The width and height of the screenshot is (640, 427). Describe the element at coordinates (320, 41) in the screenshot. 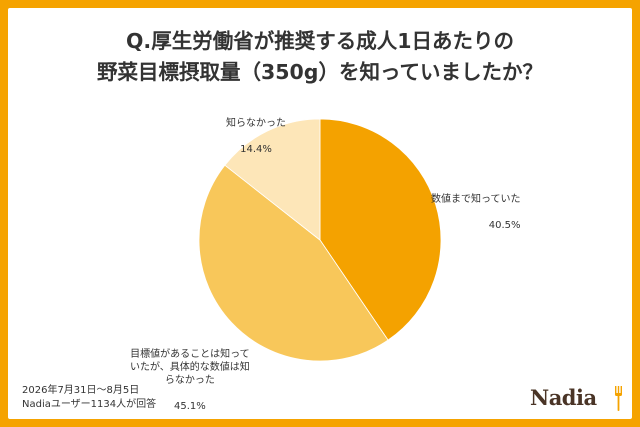

I see `chart-title-line-1: Q.厚生労働省が推奨する成人1日あたりの` at that location.